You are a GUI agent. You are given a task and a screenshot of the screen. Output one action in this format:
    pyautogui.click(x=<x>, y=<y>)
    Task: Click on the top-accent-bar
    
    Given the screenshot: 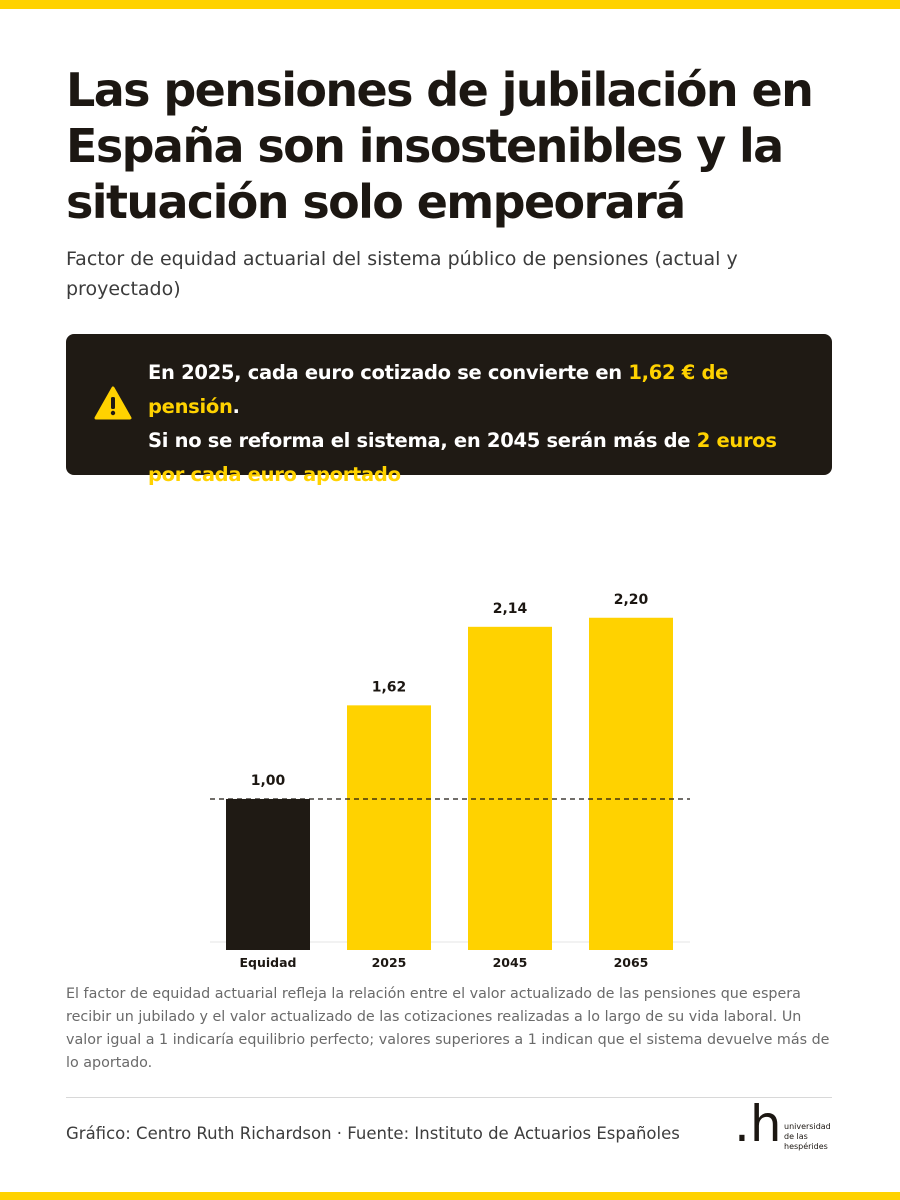 What is the action you would take?
    pyautogui.click(x=450, y=4)
    